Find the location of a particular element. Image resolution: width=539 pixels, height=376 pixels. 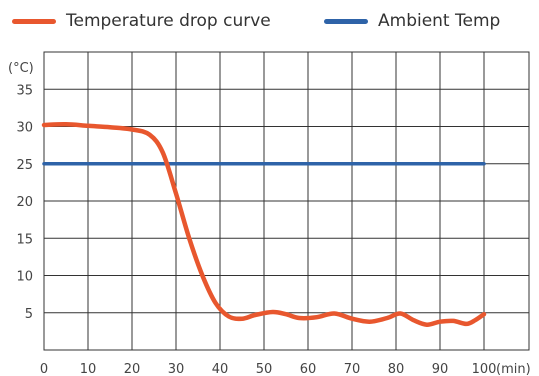

x-axis-ticks: 0 10 20 30 40 50 60 70 80 90 100 is located at coordinates (268, 369).